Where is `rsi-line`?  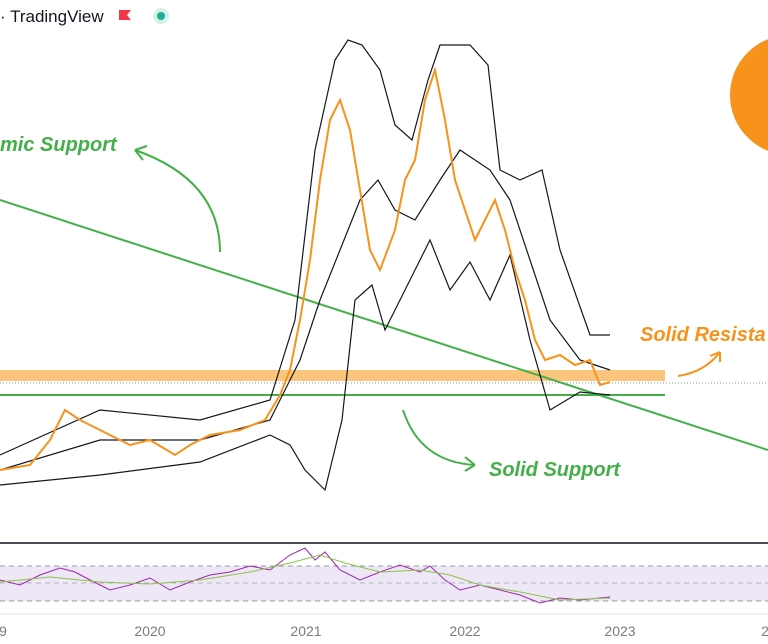
rsi-line is located at coordinates (305, 575).